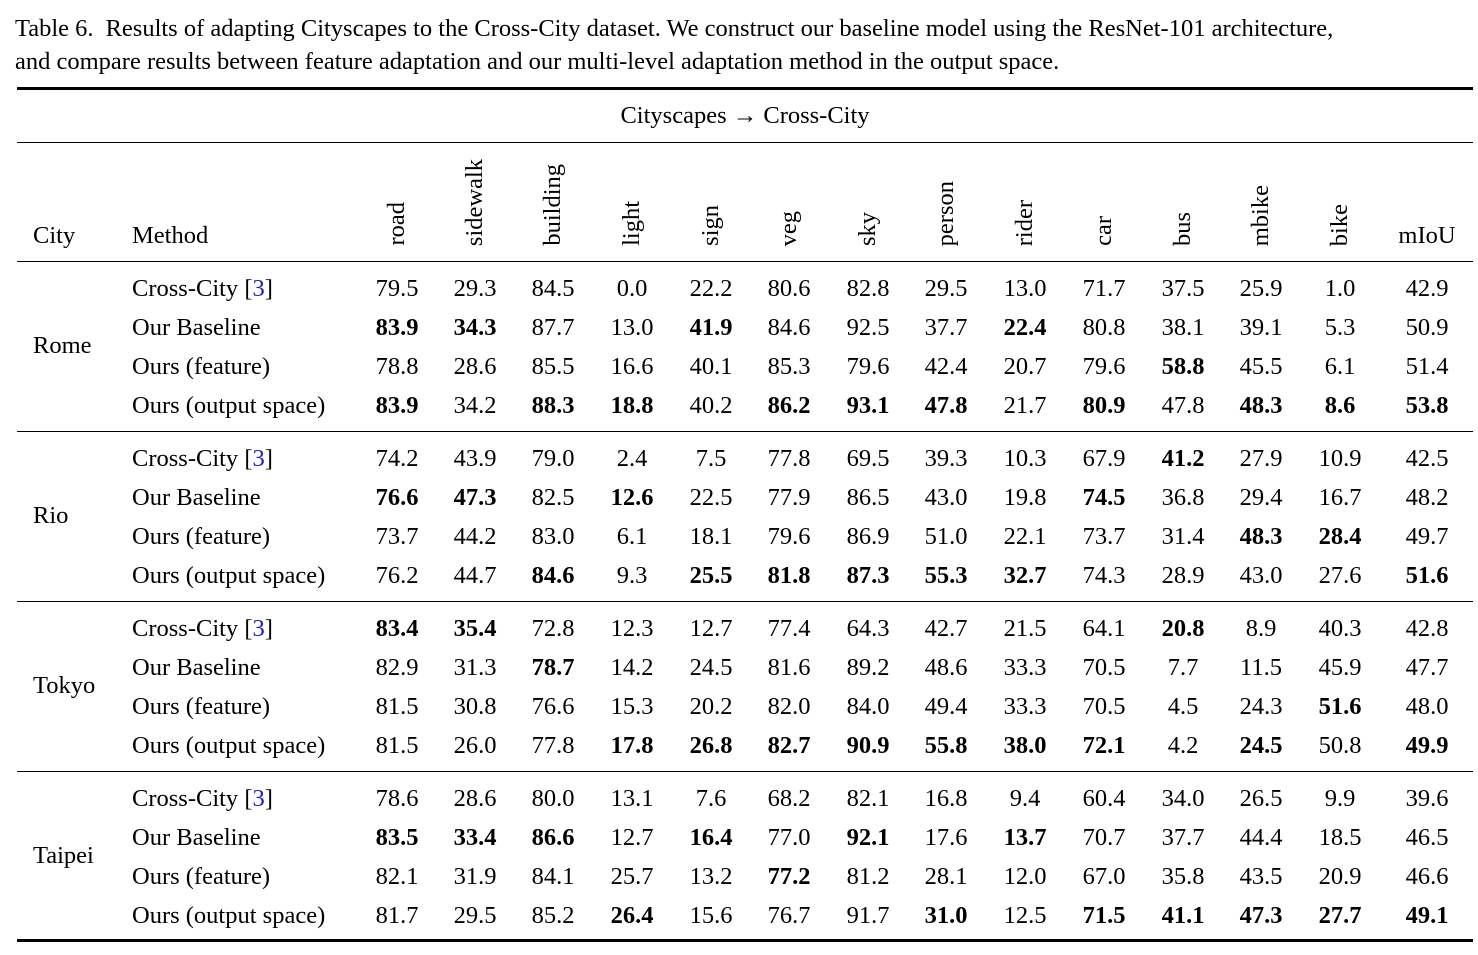 This screenshot has height=955, width=1478. Describe the element at coordinates (1261, 497) in the screenshot. I see `table-cell: 29.4` at that location.